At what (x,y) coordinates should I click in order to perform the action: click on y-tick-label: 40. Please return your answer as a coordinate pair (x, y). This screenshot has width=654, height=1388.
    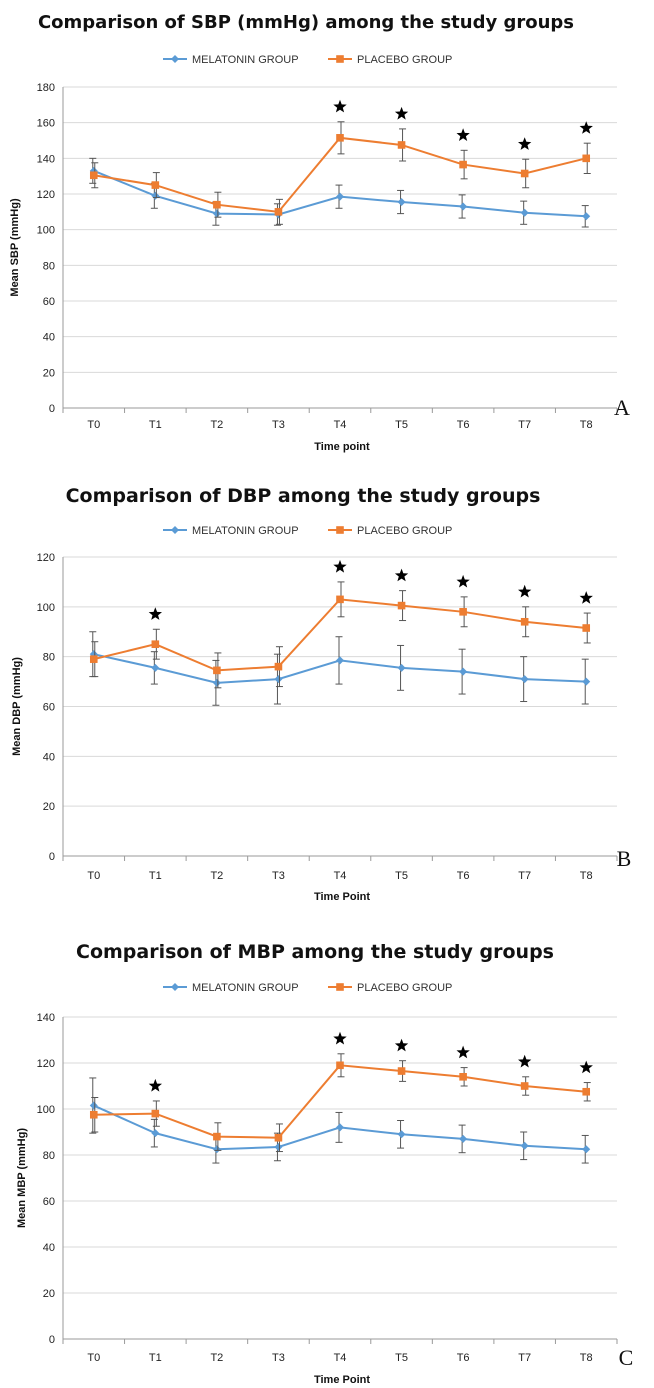
    Looking at the image, I should click on (49, 1248).